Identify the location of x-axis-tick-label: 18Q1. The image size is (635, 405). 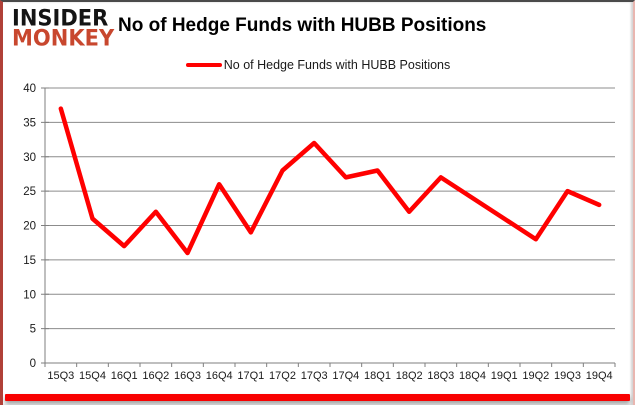
(377, 376).